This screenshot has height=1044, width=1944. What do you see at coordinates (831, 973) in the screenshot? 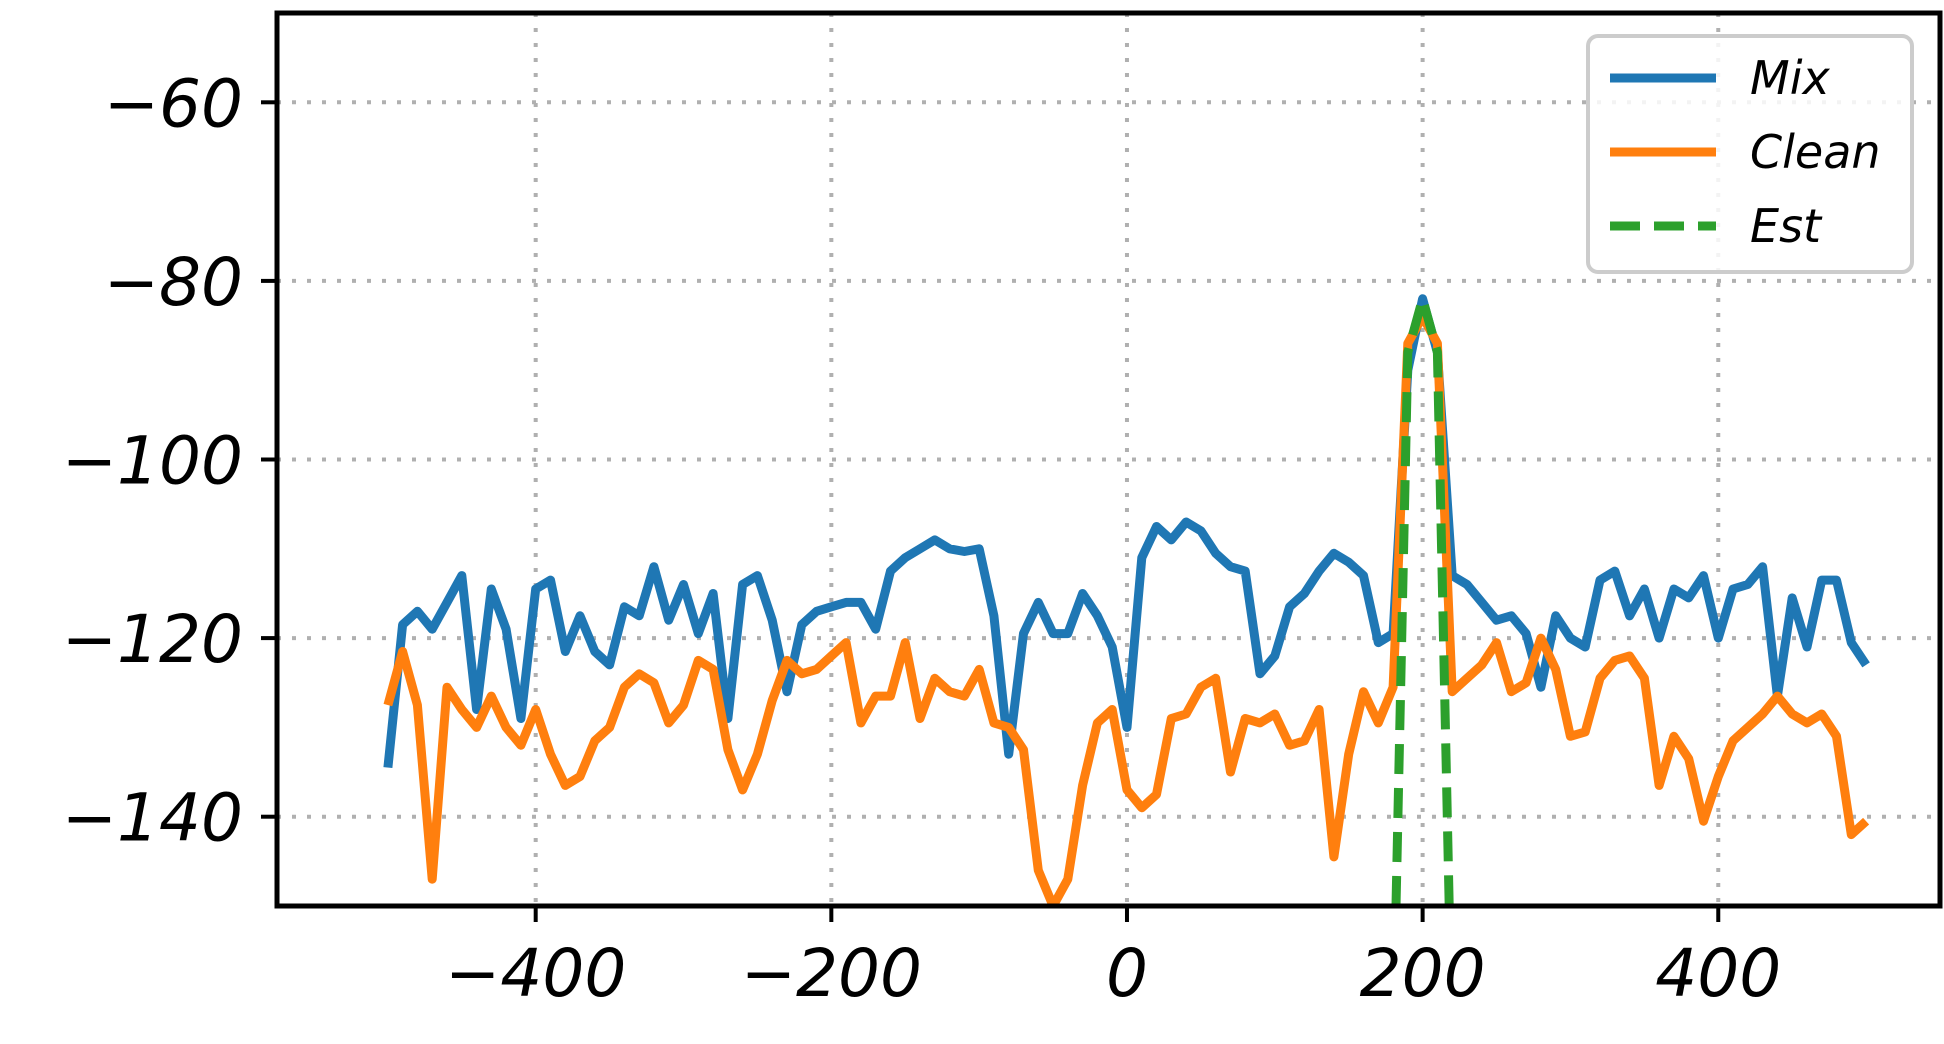
I see `x-tick-label: −200` at bounding box center [831, 973].